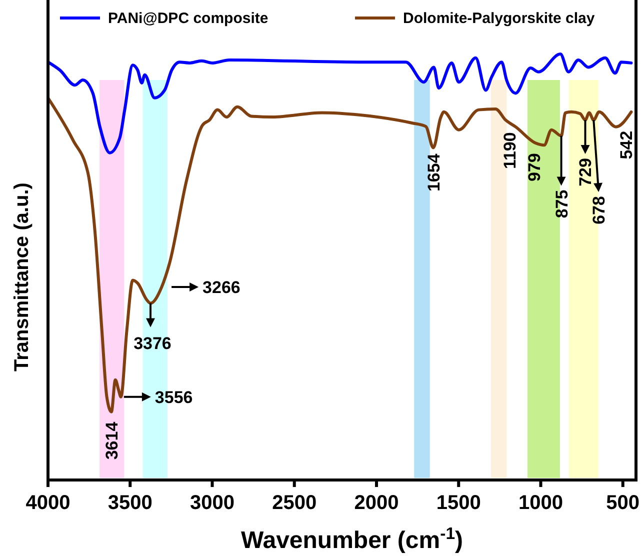 Image resolution: width=641 pixels, height=556 pixels. I want to click on annotation: 678, so click(599, 210).